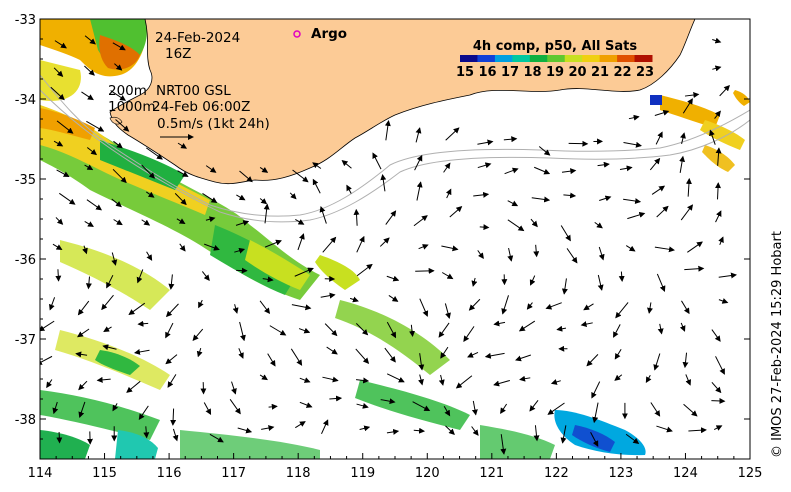 The height and width of the screenshot is (492, 791). I want to click on colorbar-tick-label: 16, so click(487, 72).